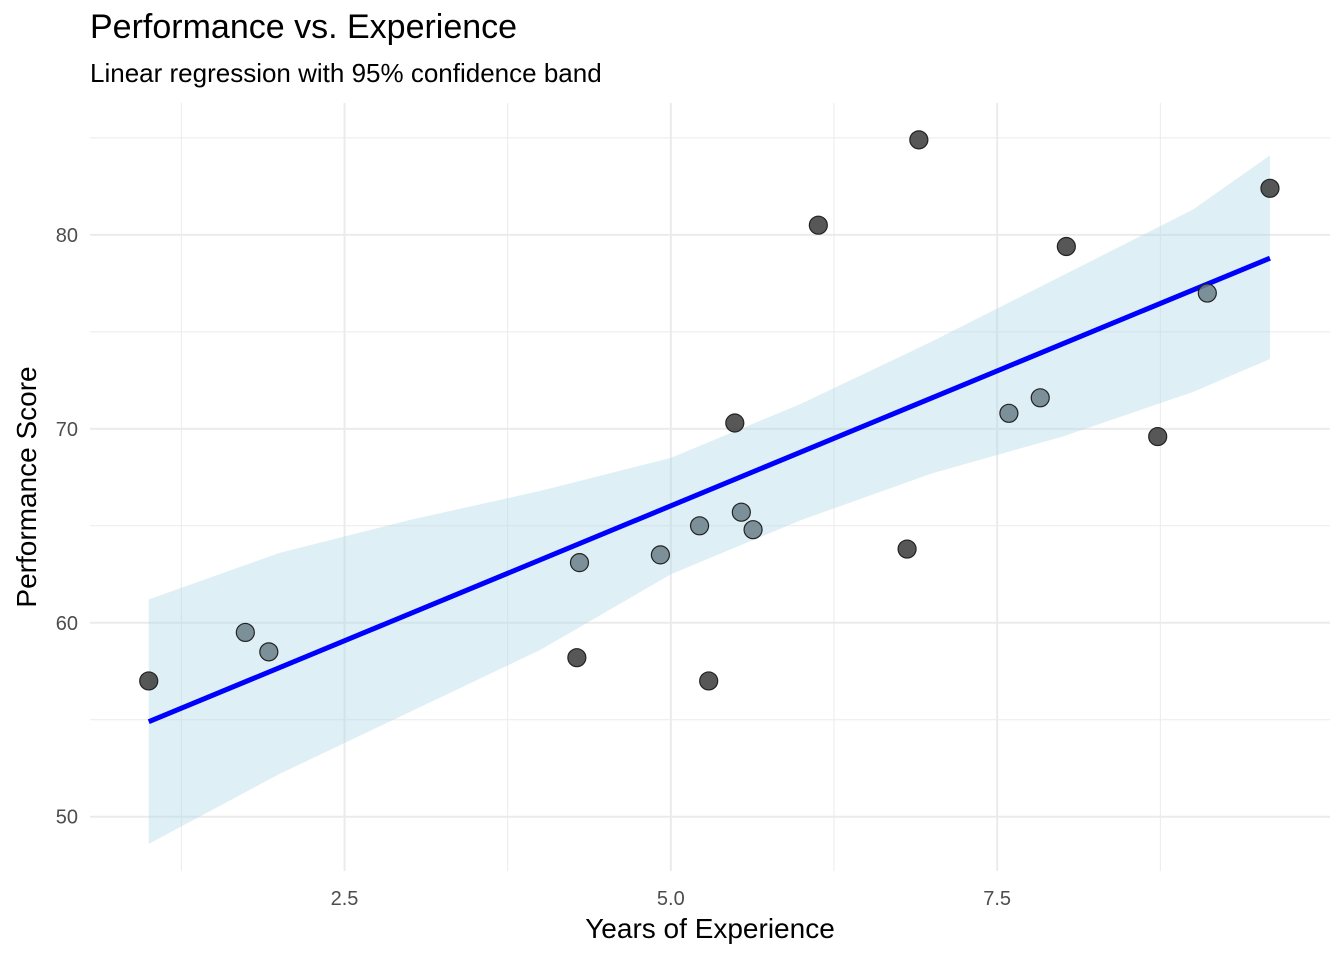 This screenshot has width=1344, height=960. What do you see at coordinates (67, 236) in the screenshot?
I see `y-tick-label: 80` at bounding box center [67, 236].